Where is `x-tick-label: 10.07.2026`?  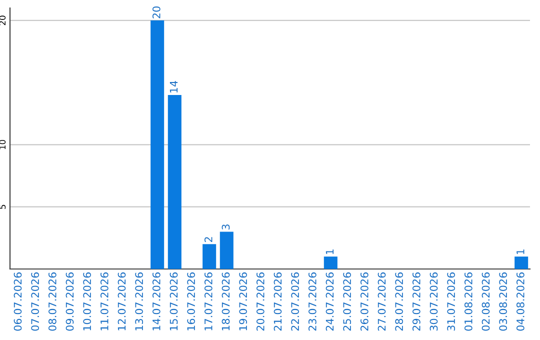
x-tick-label: 10.07.2026 is located at coordinates (87, 301).